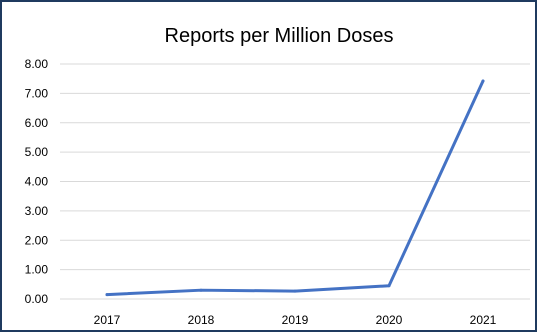  Describe the element at coordinates (37, 240) in the screenshot. I see `y-tick-label: 2.00` at that location.